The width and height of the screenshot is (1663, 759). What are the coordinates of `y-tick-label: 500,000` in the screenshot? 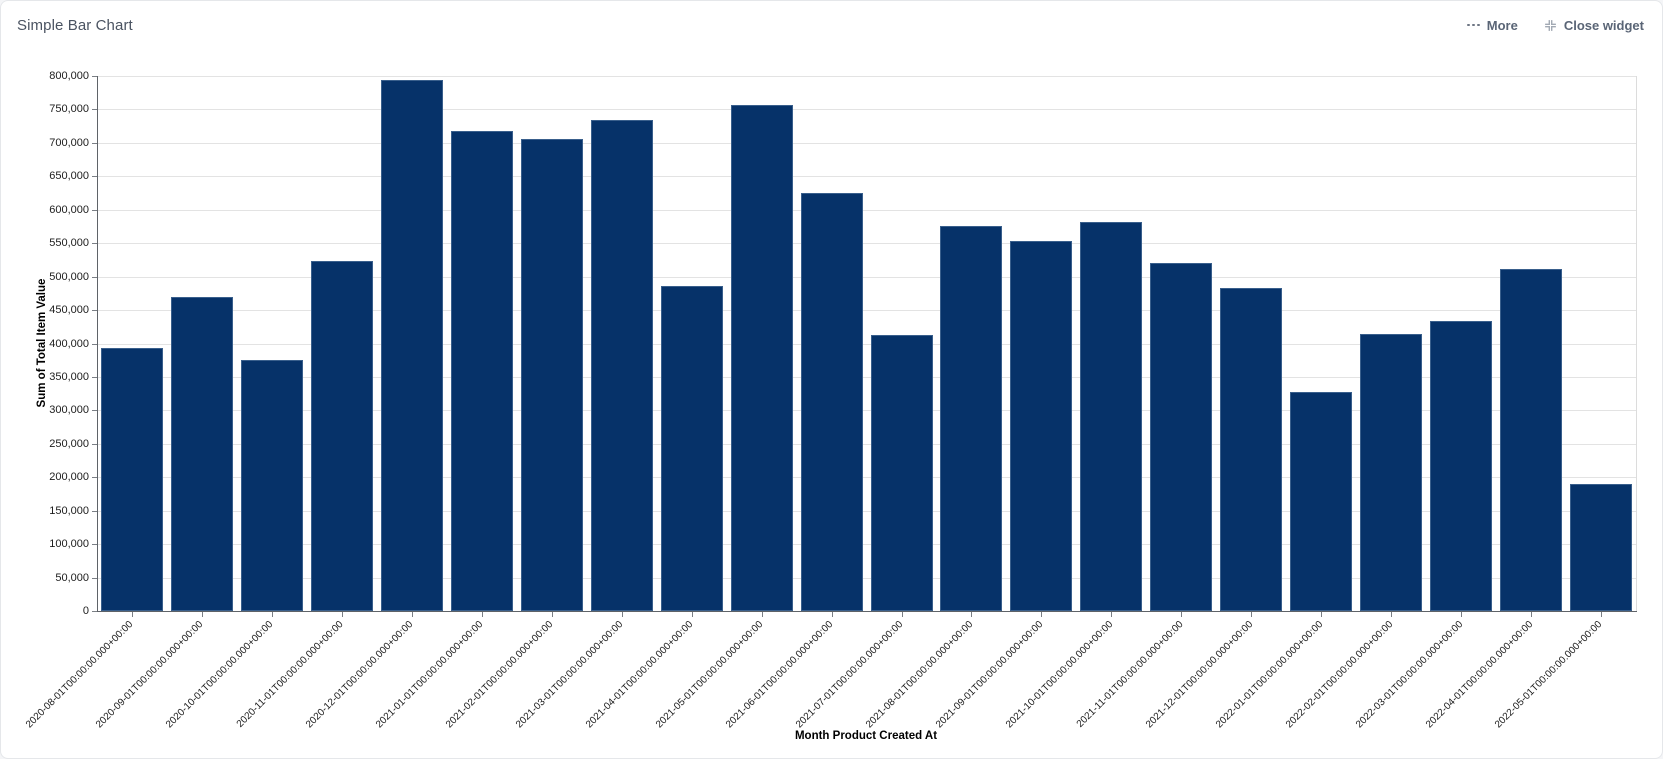 It's located at (69, 277).